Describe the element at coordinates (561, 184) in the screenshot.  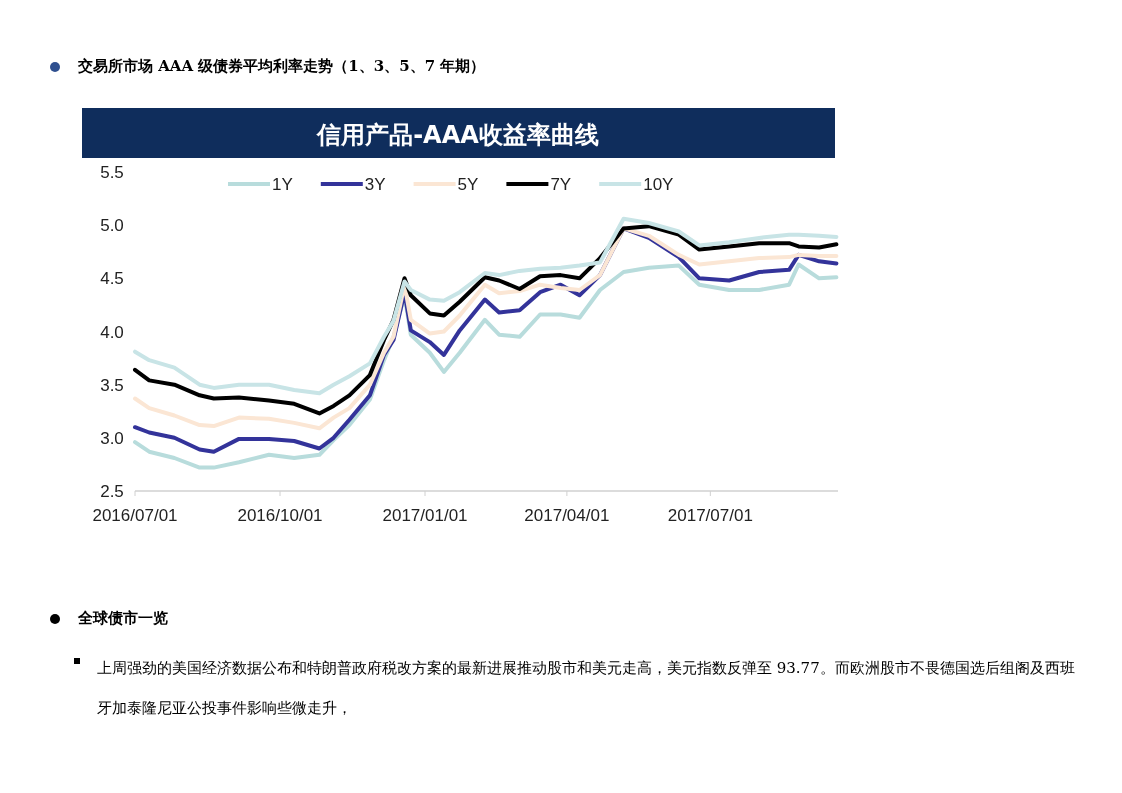
I see `legend-label: 7Y` at that location.